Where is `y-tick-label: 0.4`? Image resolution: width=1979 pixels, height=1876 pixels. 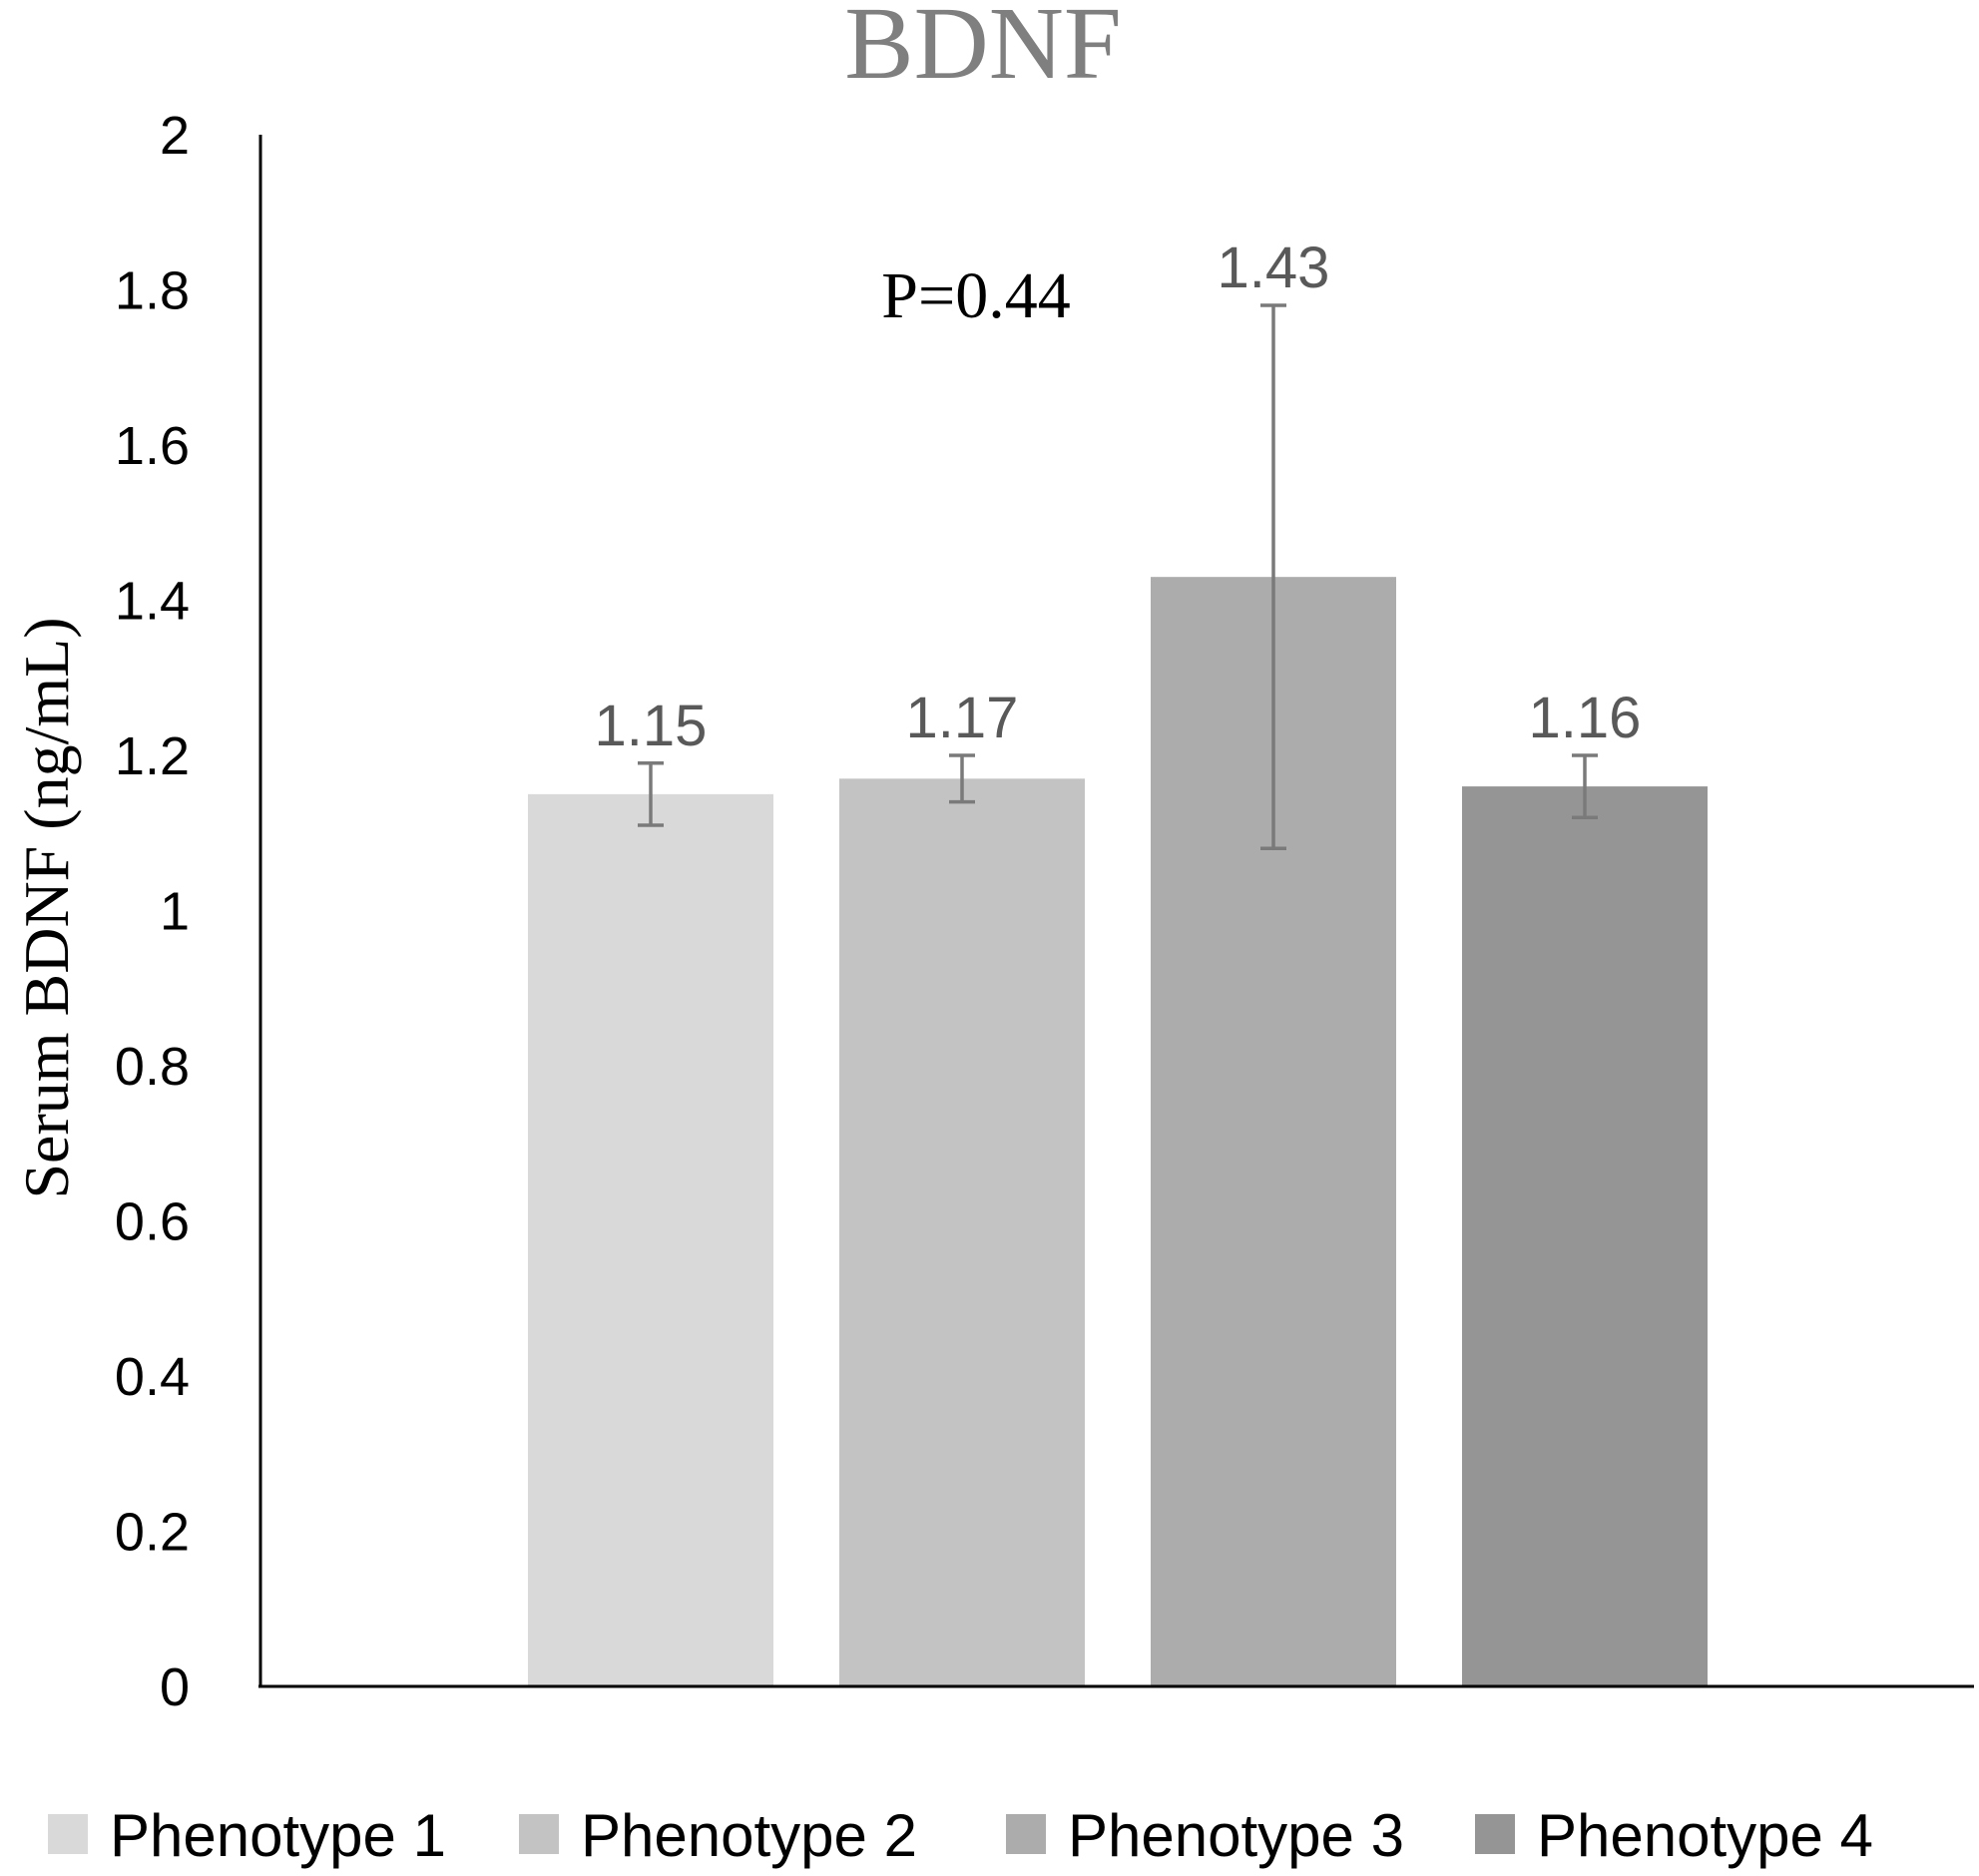 y-tick-label: 0.4 is located at coordinates (152, 1377).